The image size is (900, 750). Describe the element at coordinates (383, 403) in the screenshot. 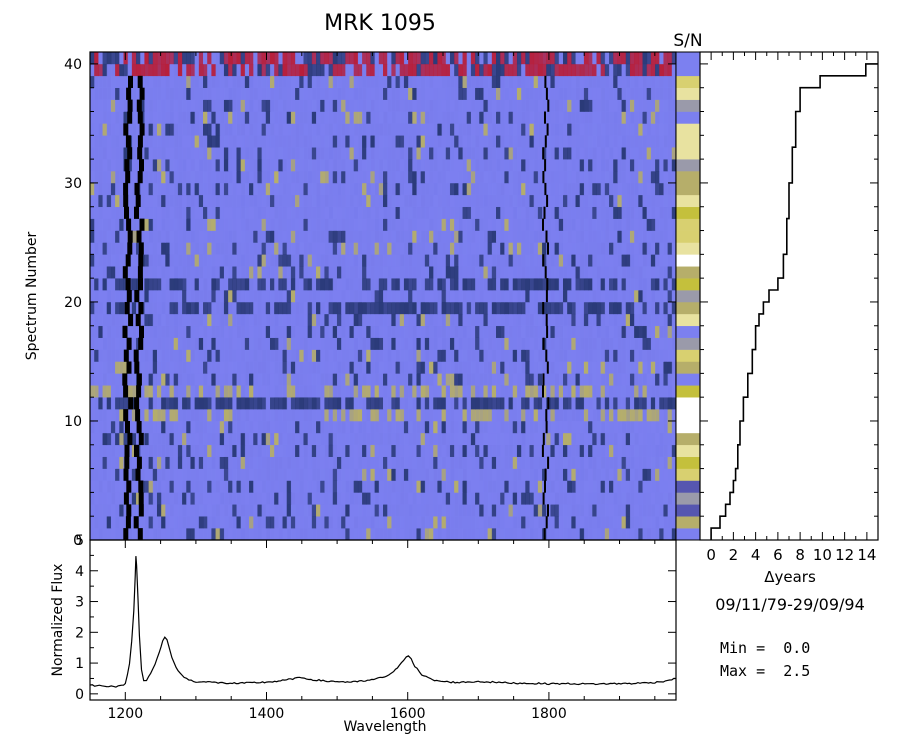

I see `heatmap-row` at that location.